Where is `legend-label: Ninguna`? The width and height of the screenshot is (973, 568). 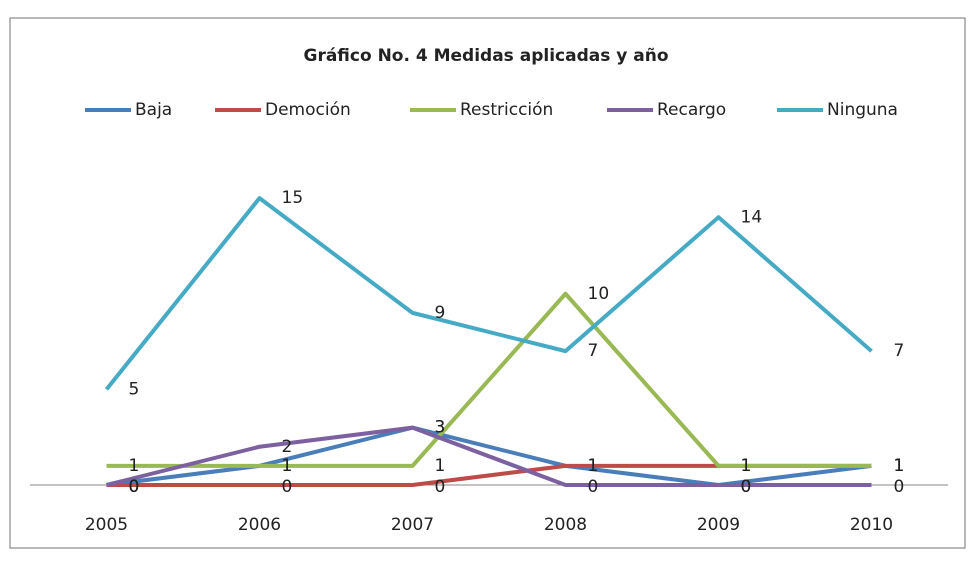 legend-label: Ninguna is located at coordinates (862, 110).